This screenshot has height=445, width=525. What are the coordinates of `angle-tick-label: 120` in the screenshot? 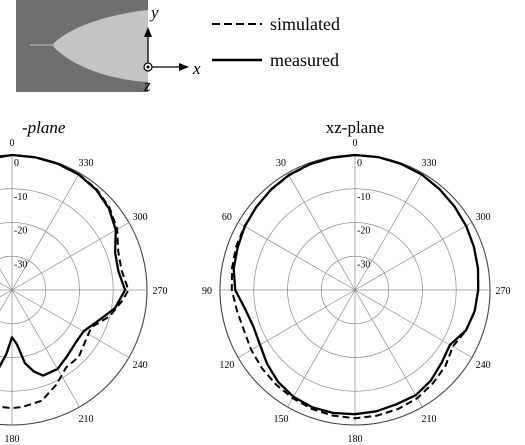 It's located at (226, 365).